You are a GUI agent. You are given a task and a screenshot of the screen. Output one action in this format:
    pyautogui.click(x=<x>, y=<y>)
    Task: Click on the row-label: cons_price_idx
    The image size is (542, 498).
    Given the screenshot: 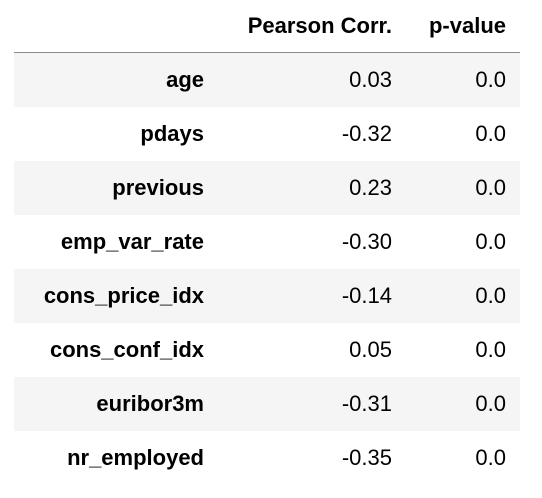 What is the action you would take?
    pyautogui.click(x=123, y=295)
    